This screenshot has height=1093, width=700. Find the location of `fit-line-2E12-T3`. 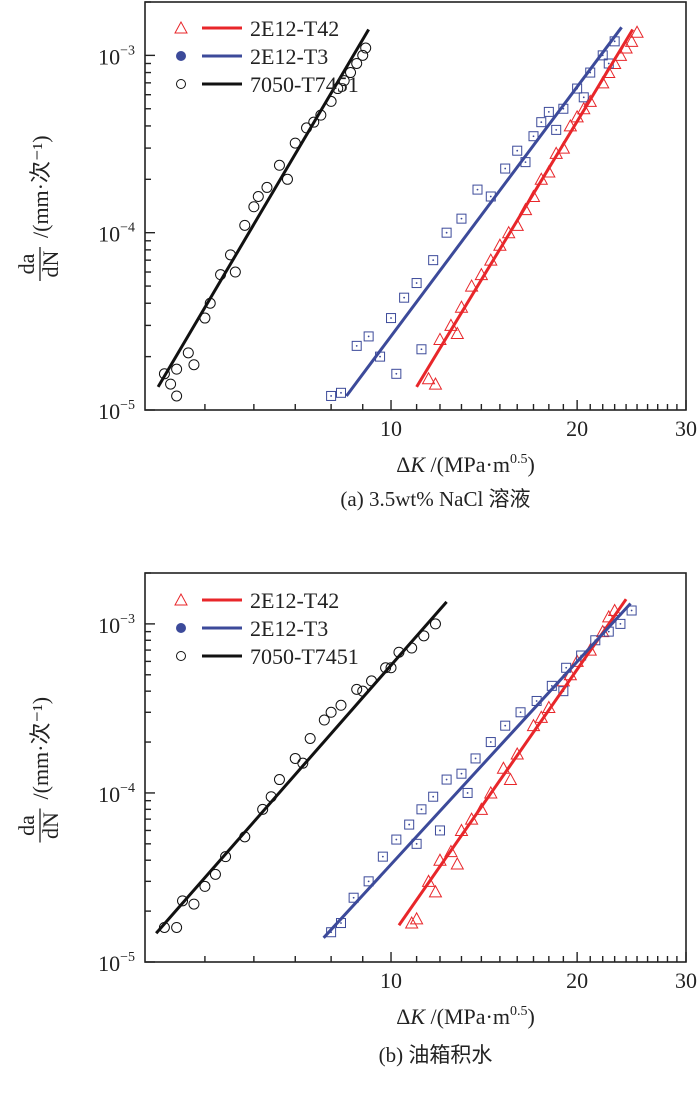

fit-line-2E12-T3 is located at coordinates (484, 211).